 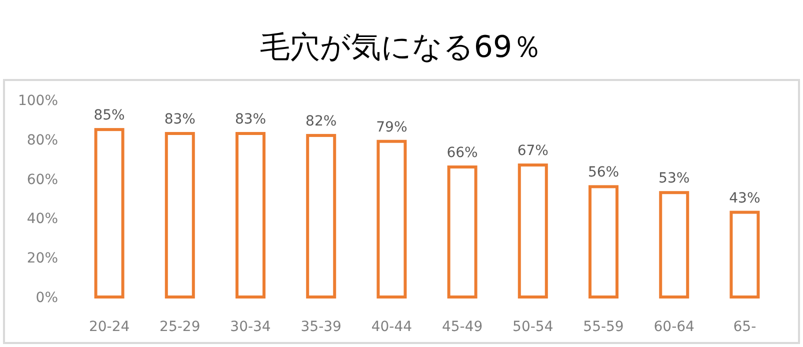 What do you see at coordinates (603, 327) in the screenshot?
I see `x-tick-label: 55-59` at bounding box center [603, 327].